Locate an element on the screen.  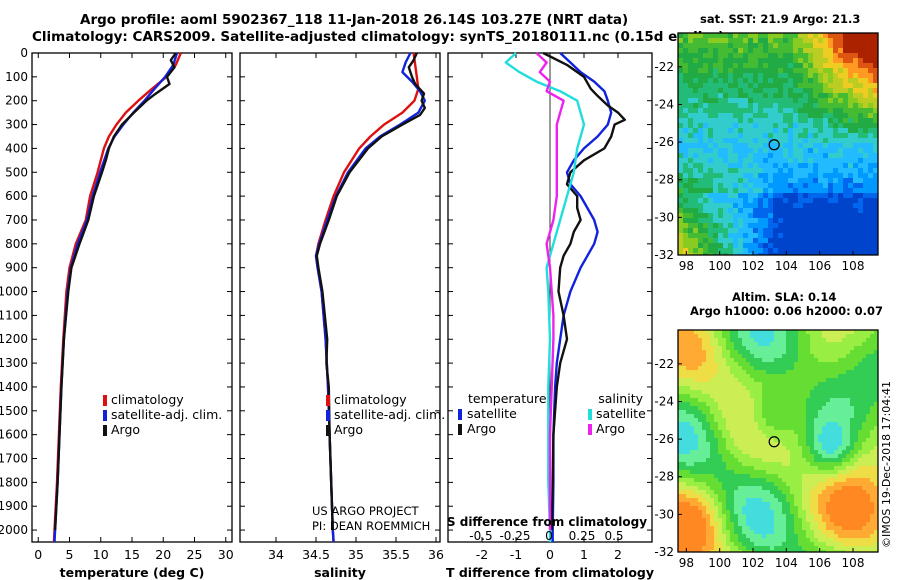
project-credit-line1: US ARGO PROJECT is located at coordinates (366, 511).